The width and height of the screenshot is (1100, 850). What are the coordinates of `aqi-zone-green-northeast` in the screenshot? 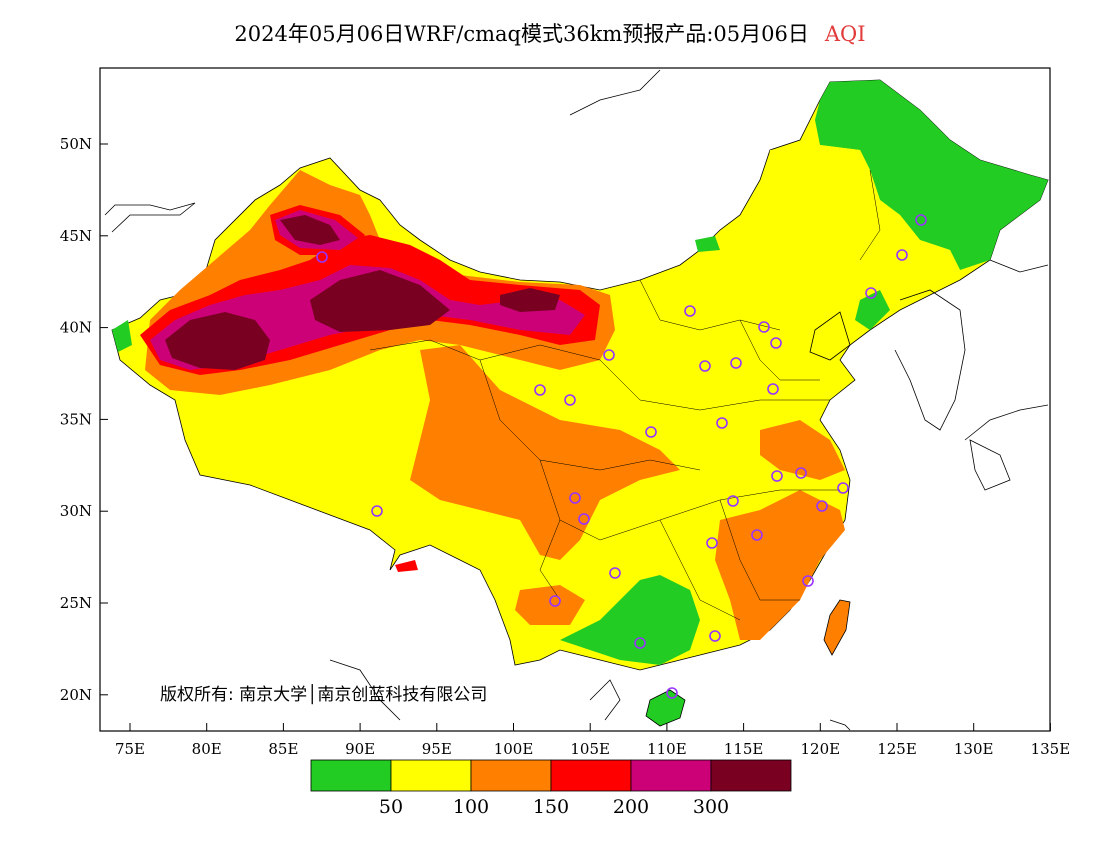 It's located at (931, 175).